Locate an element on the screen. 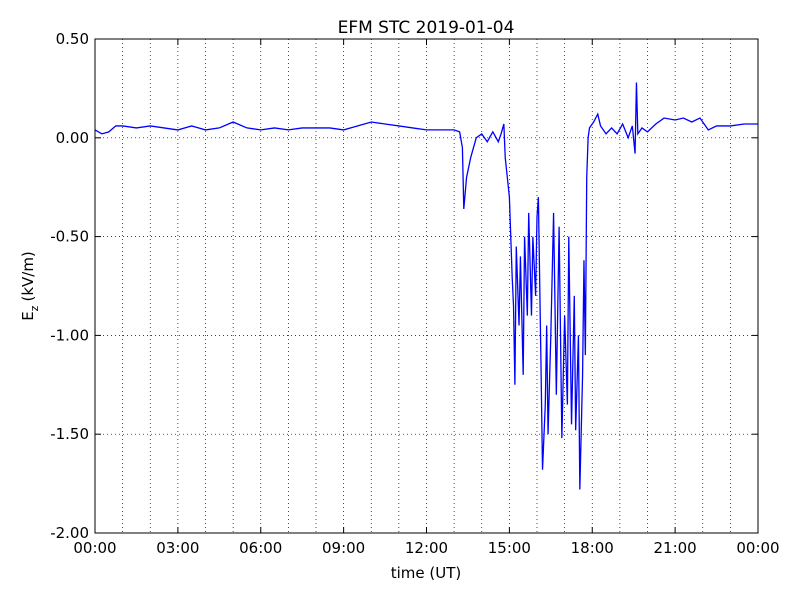 The height and width of the screenshot is (600, 800). x-tick-label: 09:00 is located at coordinates (343, 548).